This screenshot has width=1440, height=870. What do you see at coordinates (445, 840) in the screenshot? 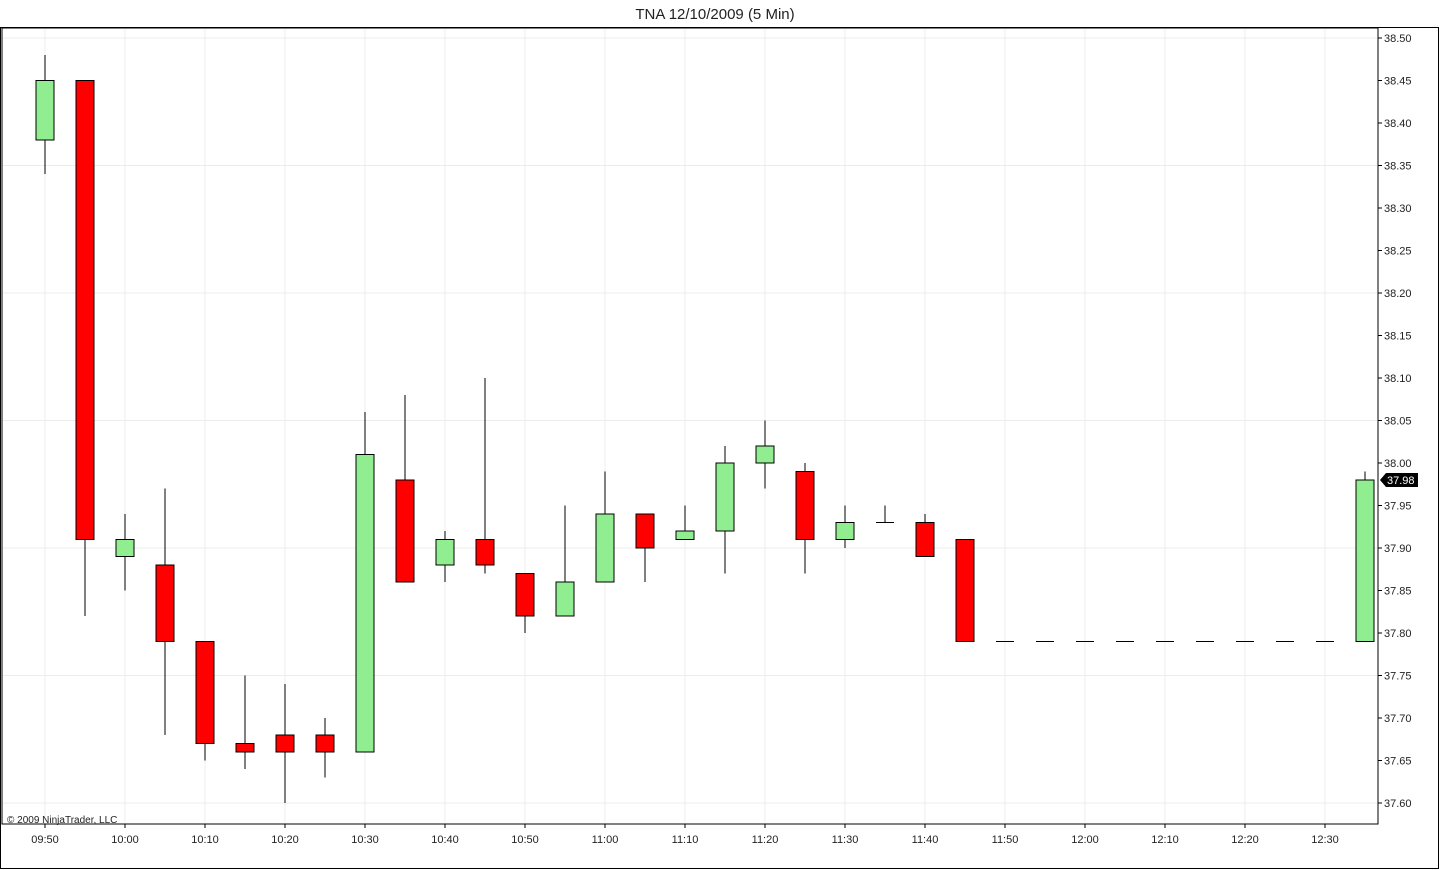
I see `x-tick-label: 10:40` at bounding box center [445, 840].